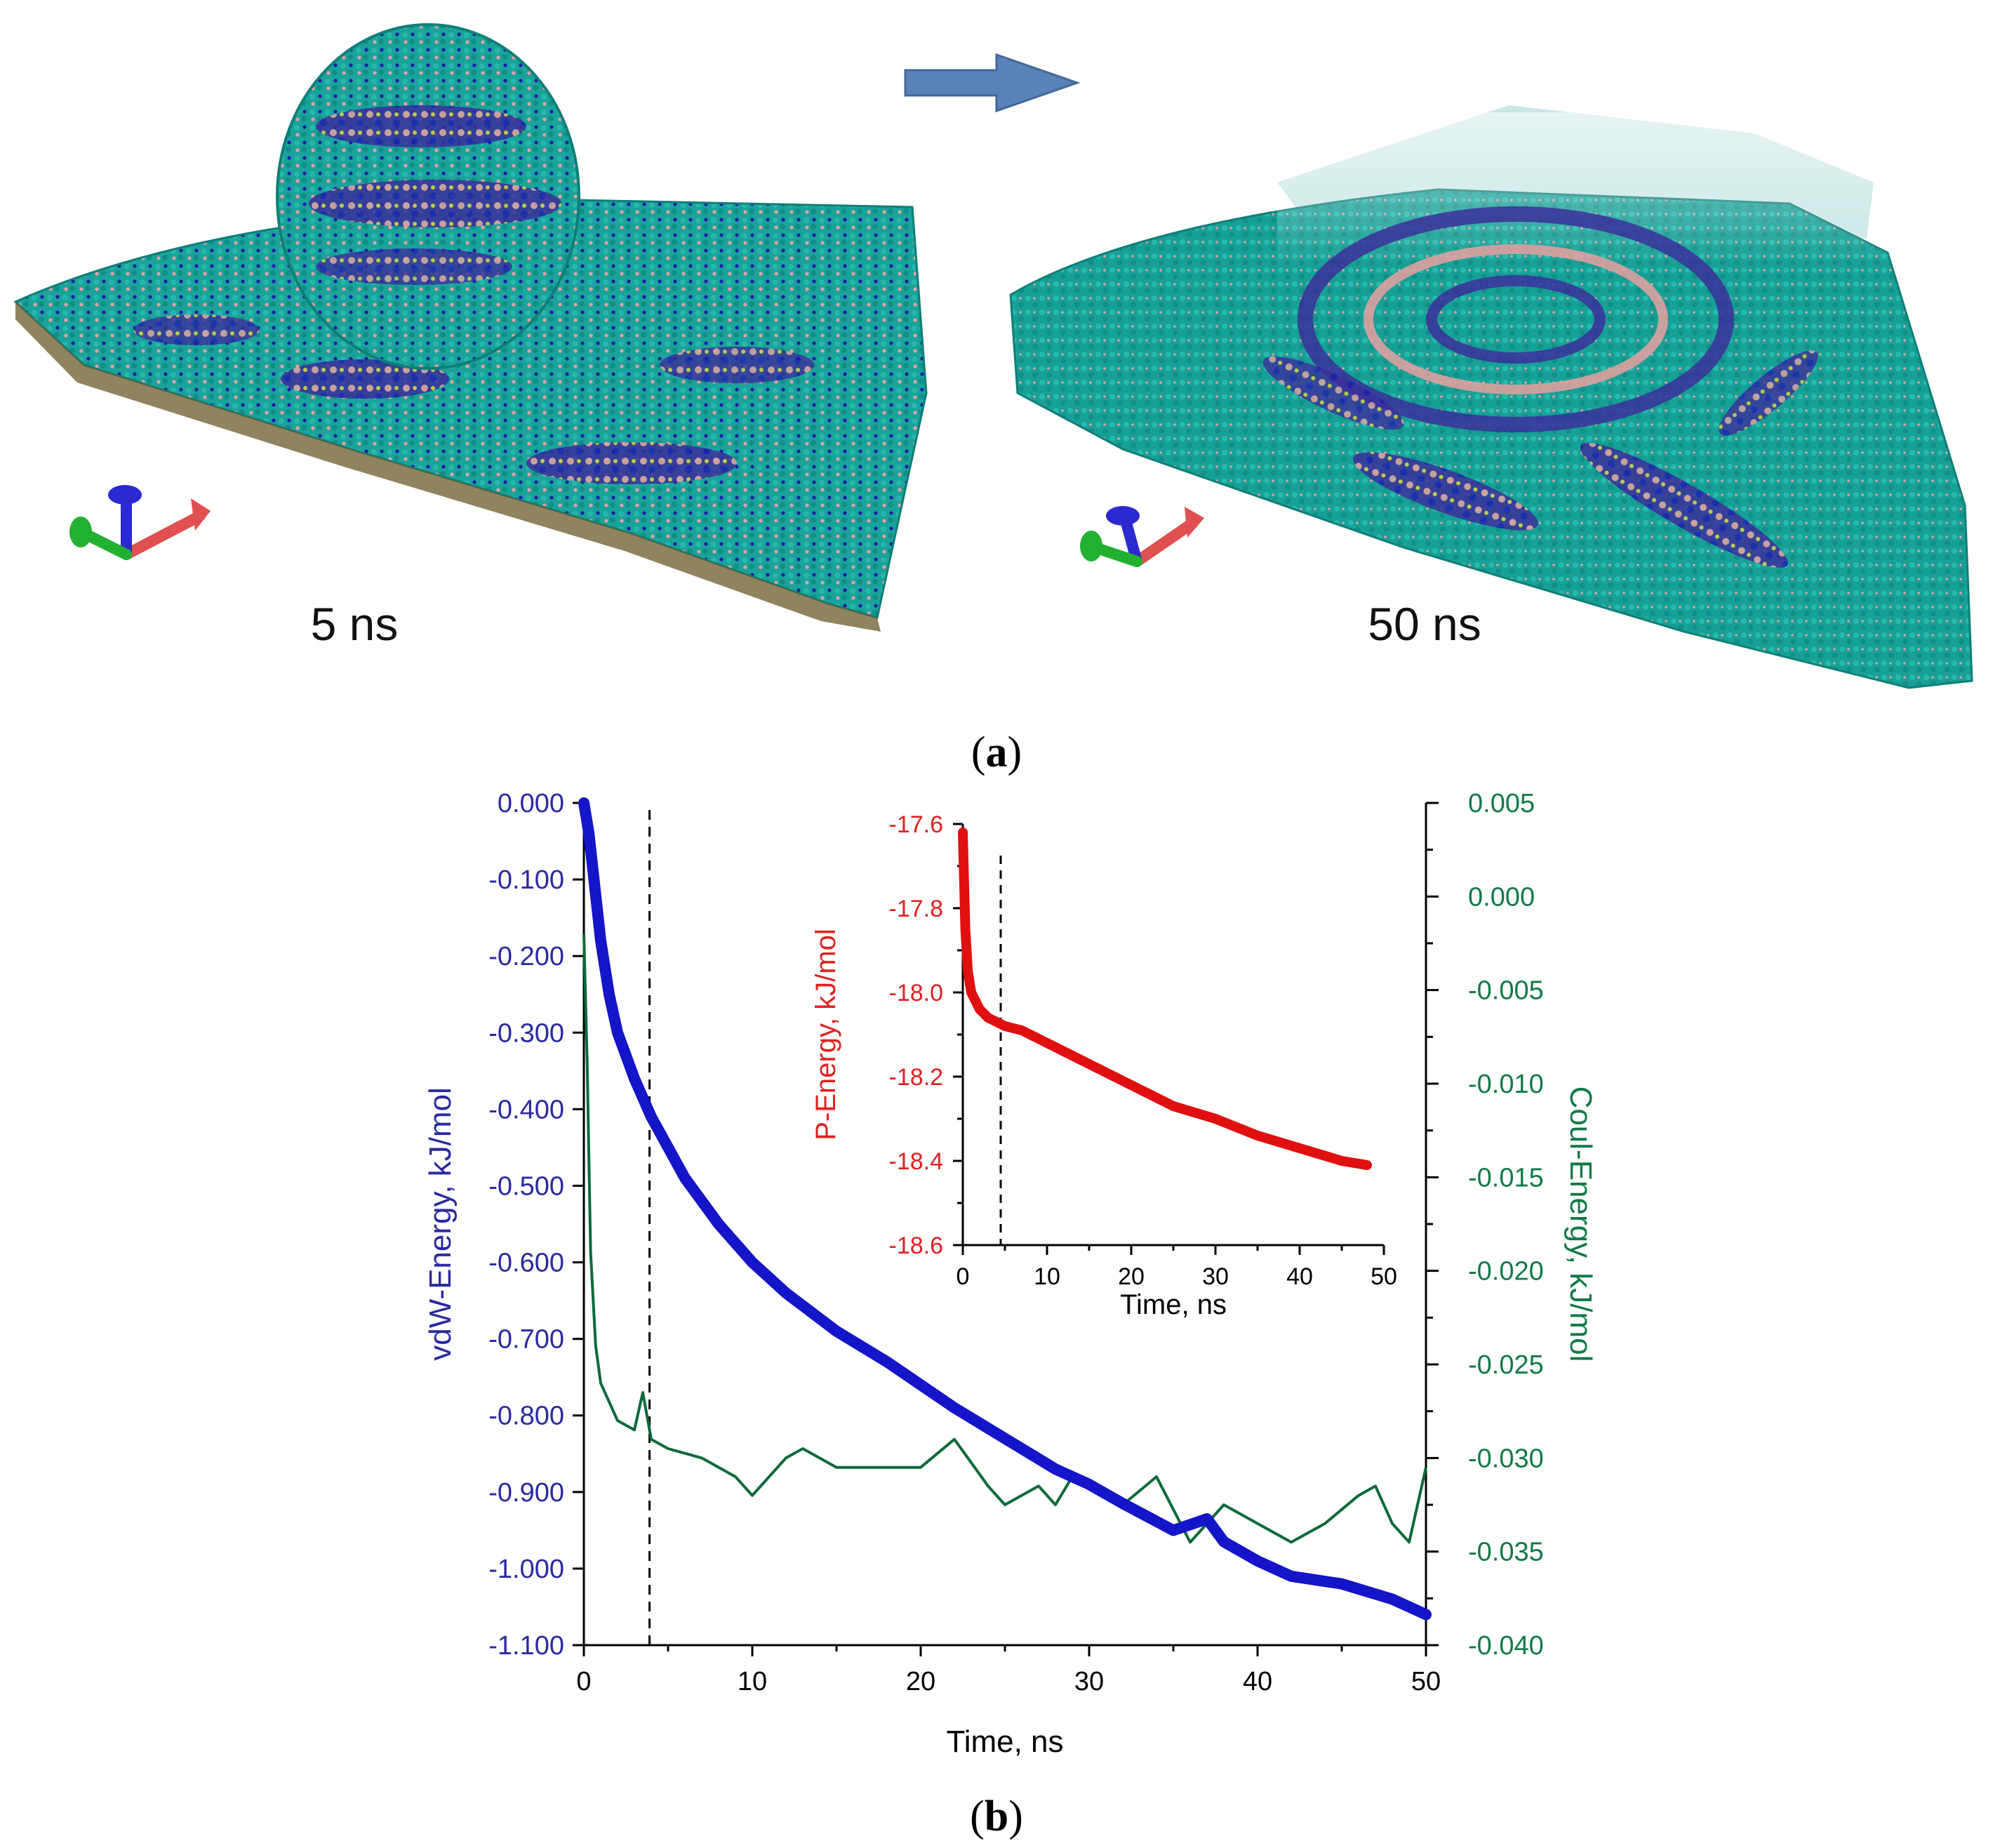 The height and width of the screenshot is (1848, 1993). Describe the element at coordinates (1173, 1304) in the screenshot. I see `inset-x-axis-title: Time, ns` at that location.